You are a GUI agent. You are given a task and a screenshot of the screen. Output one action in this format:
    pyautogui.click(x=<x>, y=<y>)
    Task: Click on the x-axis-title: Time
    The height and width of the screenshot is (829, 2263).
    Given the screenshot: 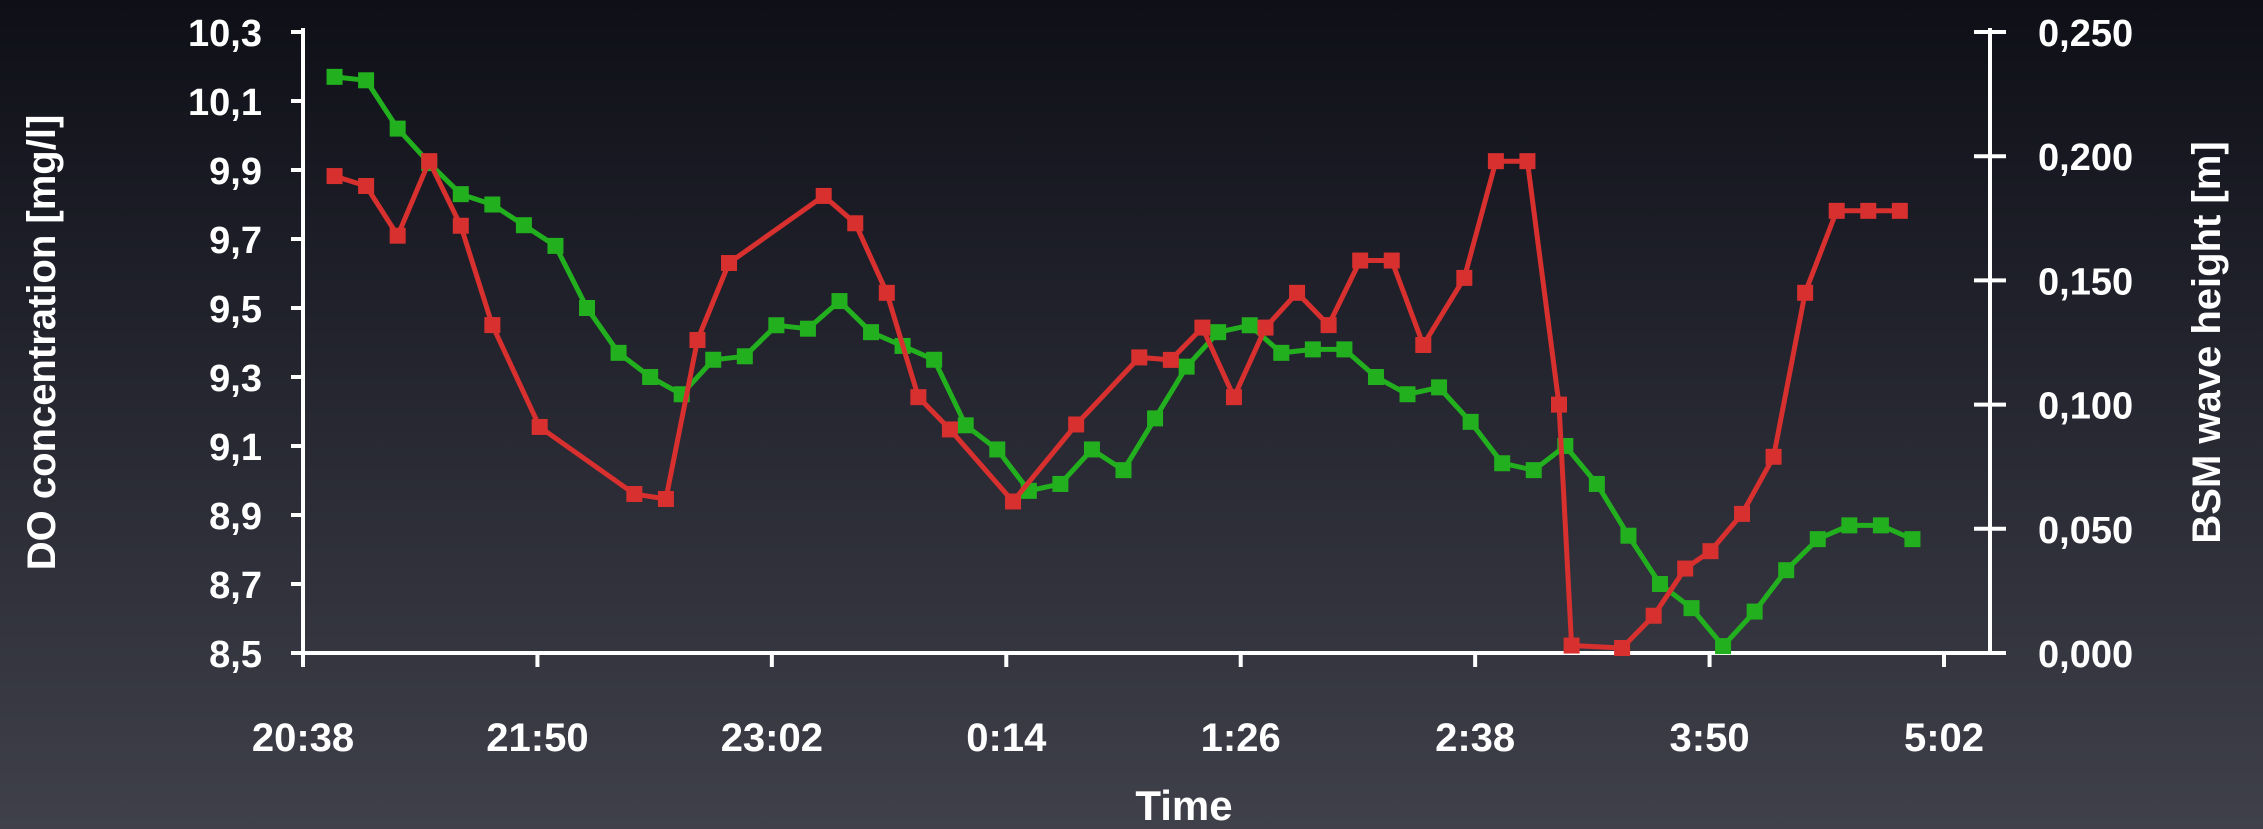 What is the action you would take?
    pyautogui.click(x=1183, y=805)
    